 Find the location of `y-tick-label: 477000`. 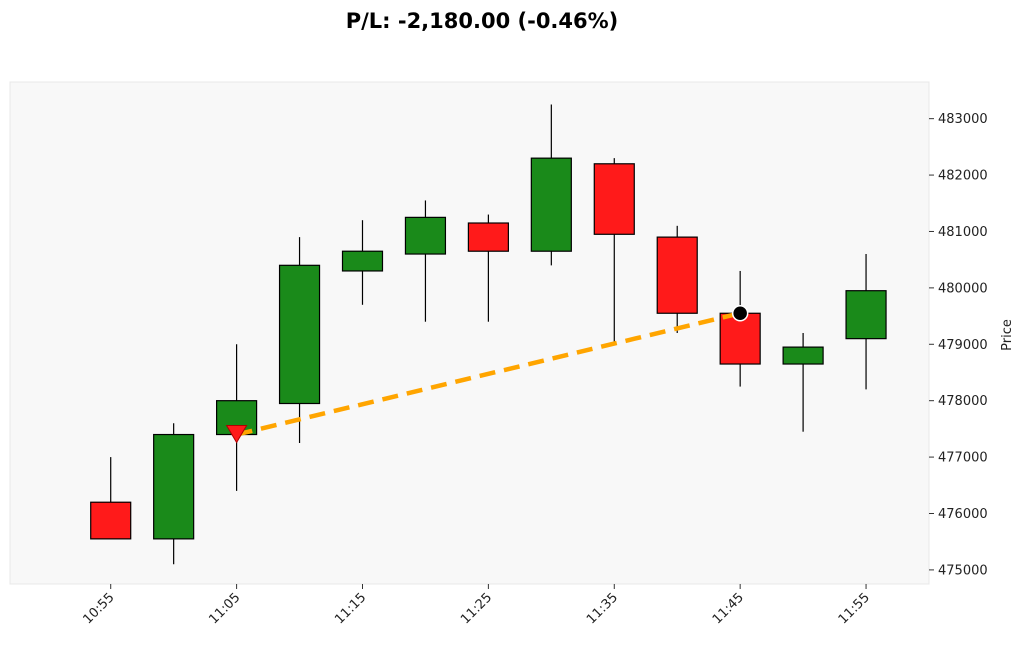

y-tick-label: 477000 is located at coordinates (963, 458).